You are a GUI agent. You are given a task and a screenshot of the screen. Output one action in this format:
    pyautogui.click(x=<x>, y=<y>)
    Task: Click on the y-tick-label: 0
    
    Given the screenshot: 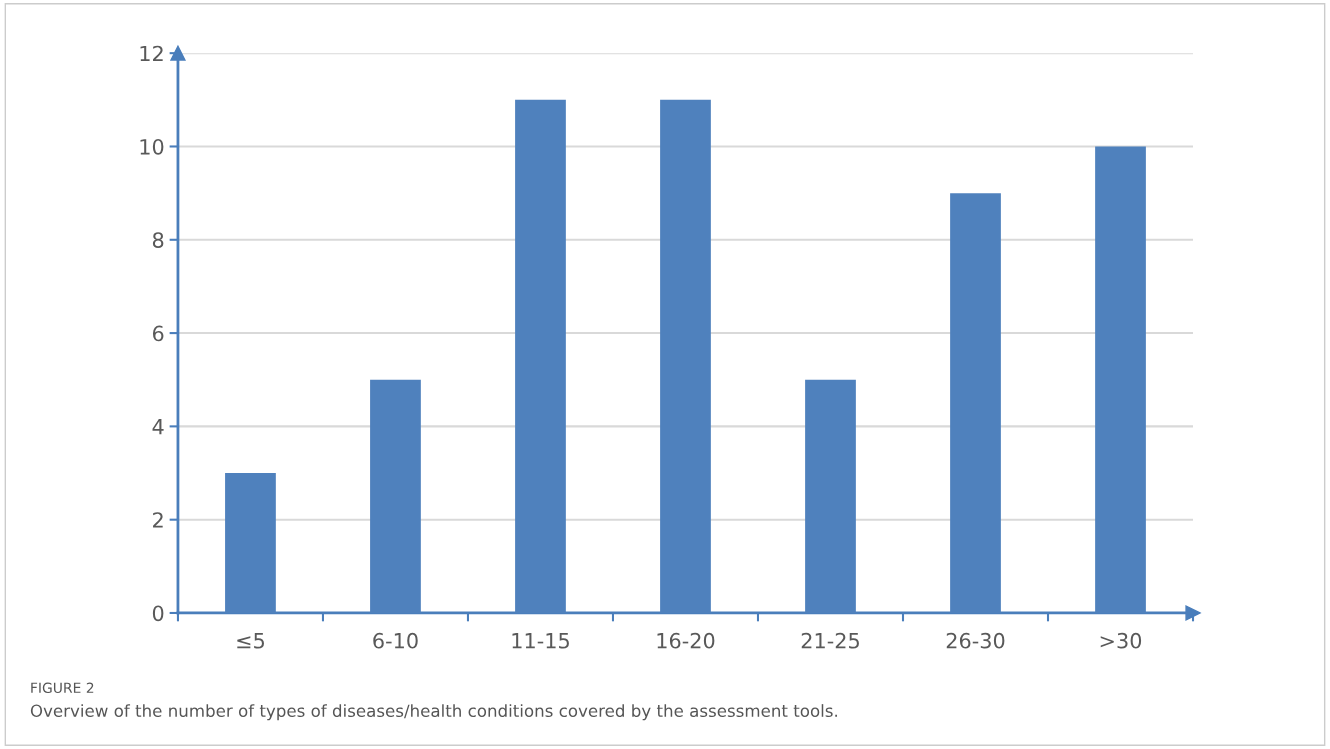 What is the action you would take?
    pyautogui.click(x=158, y=613)
    